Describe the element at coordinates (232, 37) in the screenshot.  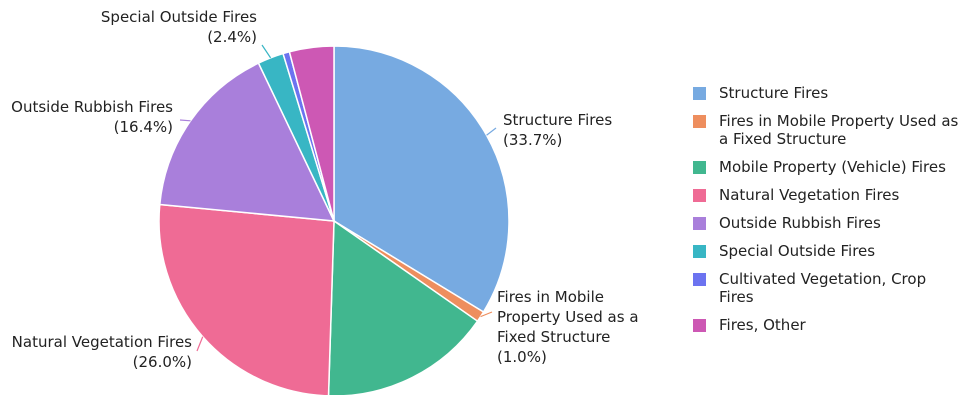
I see `slice-label-line: (2.4%)` at that location.